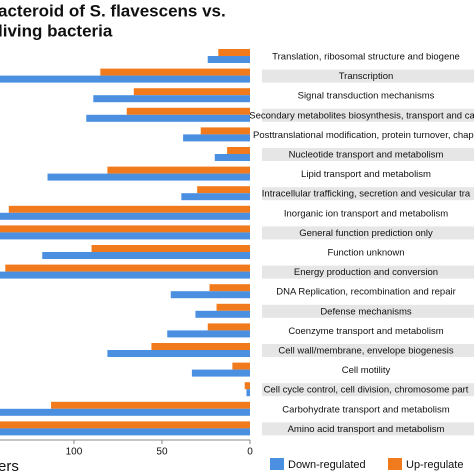 This screenshot has height=474, width=474. I want to click on x-tick-label: 100, so click(74, 452).